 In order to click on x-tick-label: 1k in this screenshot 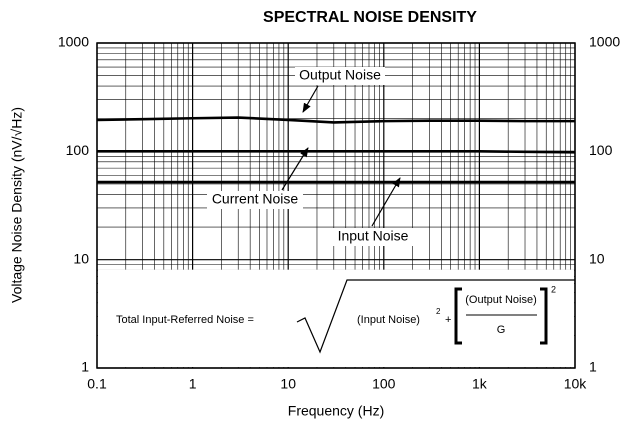, I will do `click(480, 384)`.